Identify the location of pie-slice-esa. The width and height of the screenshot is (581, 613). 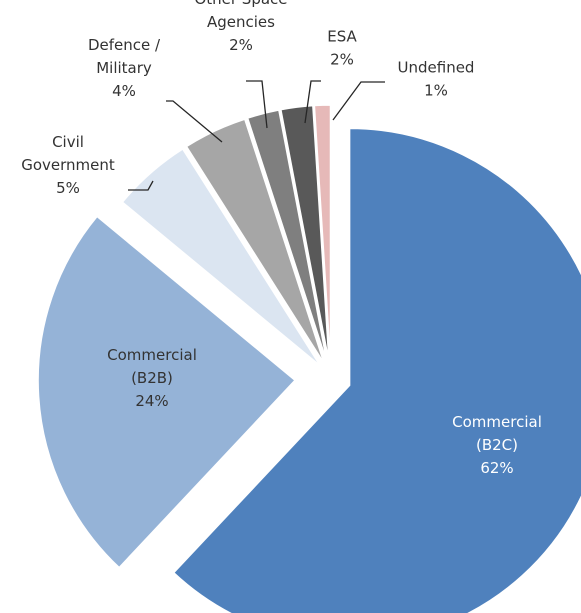
(304, 233).